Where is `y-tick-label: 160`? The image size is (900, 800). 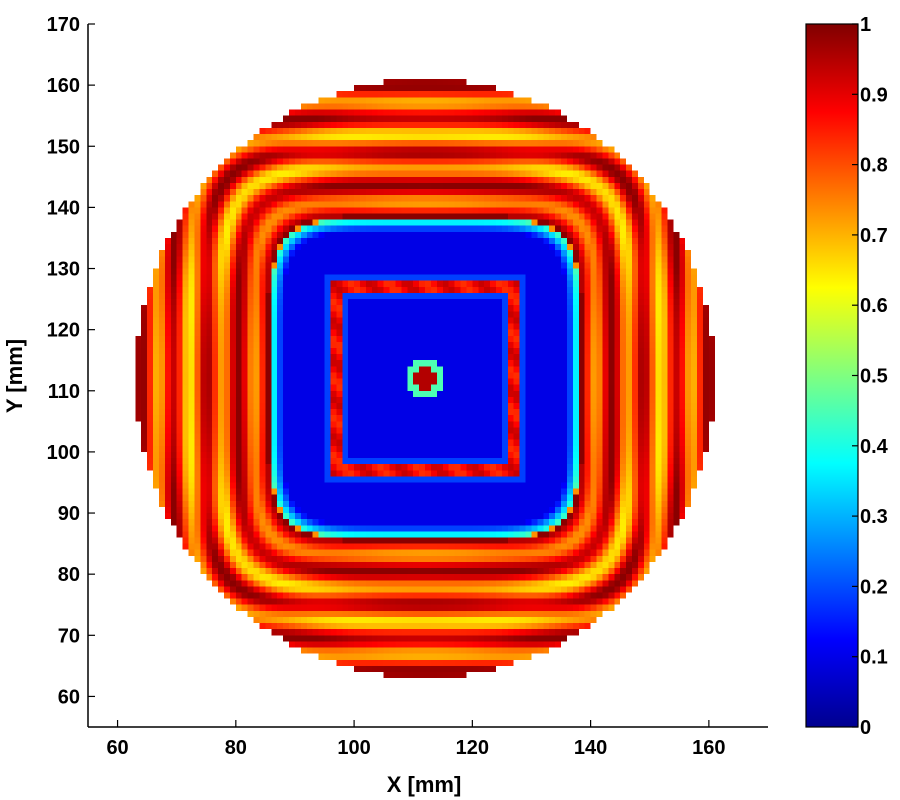
y-tick-label: 160 is located at coordinates (63, 86).